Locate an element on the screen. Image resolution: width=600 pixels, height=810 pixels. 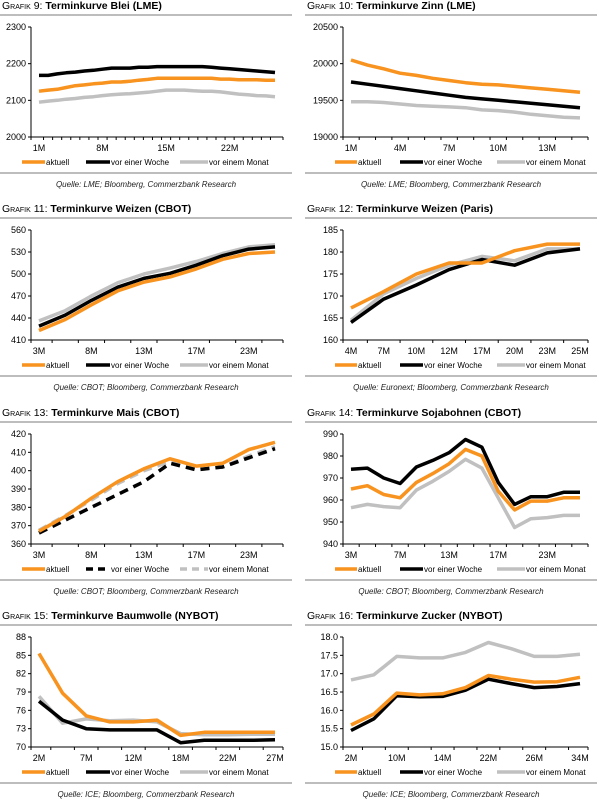
x-tick-label: 14M is located at coordinates (443, 758).